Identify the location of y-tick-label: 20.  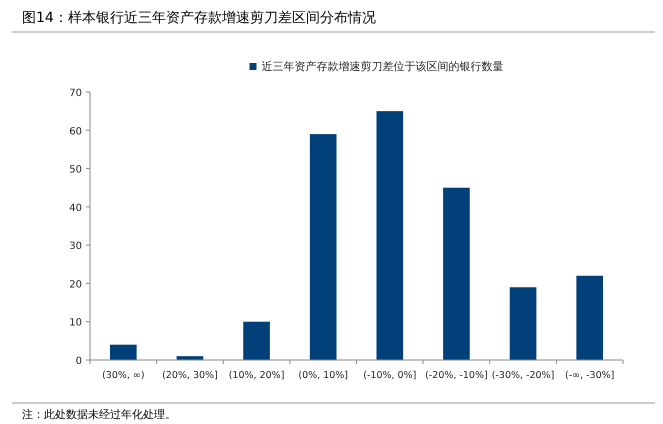
(75, 284).